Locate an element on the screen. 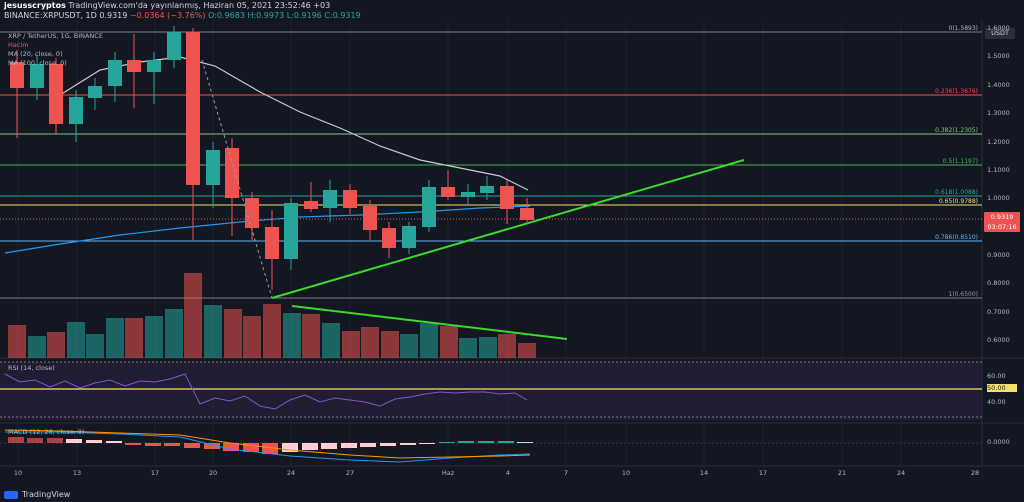 The image size is (1024, 502). currency-label: USDT is located at coordinates (1000, 33).